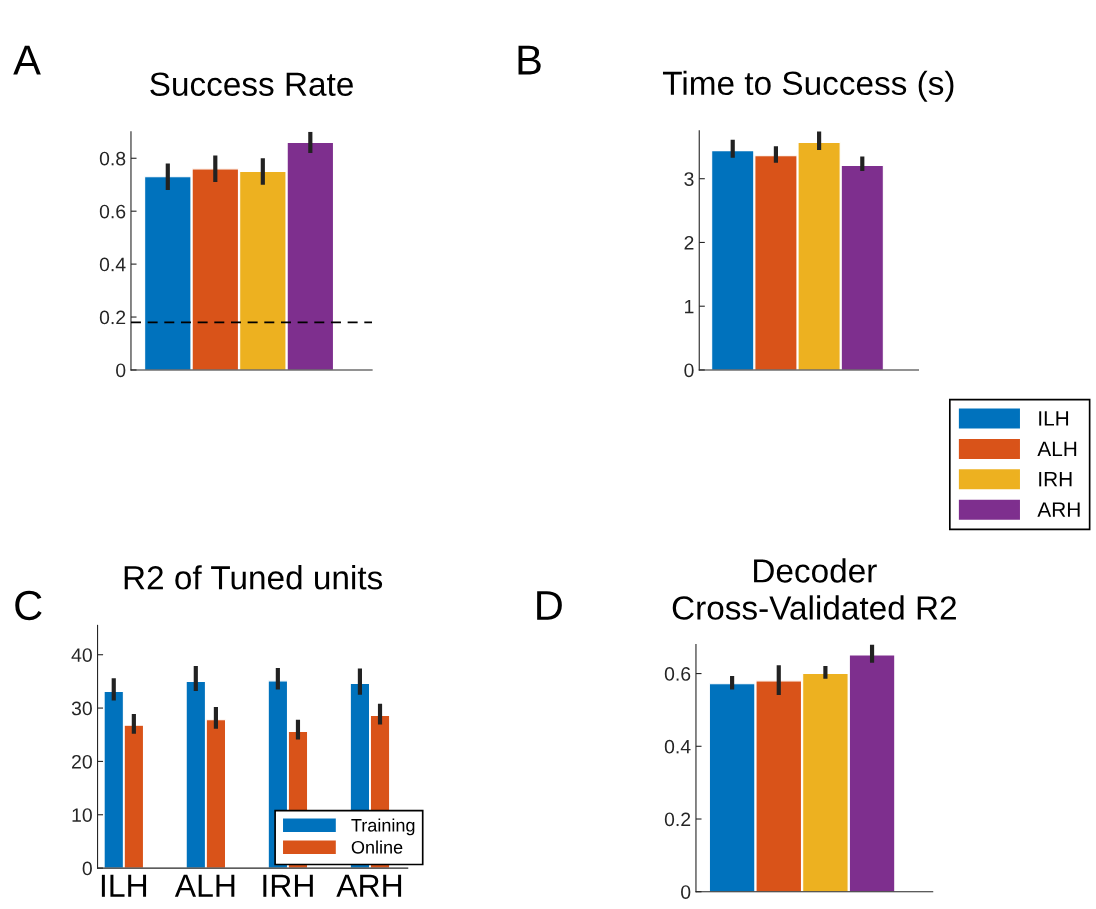 The height and width of the screenshot is (909, 1096). Describe the element at coordinates (82, 761) in the screenshot. I see `y-tick-label: 20` at that location.